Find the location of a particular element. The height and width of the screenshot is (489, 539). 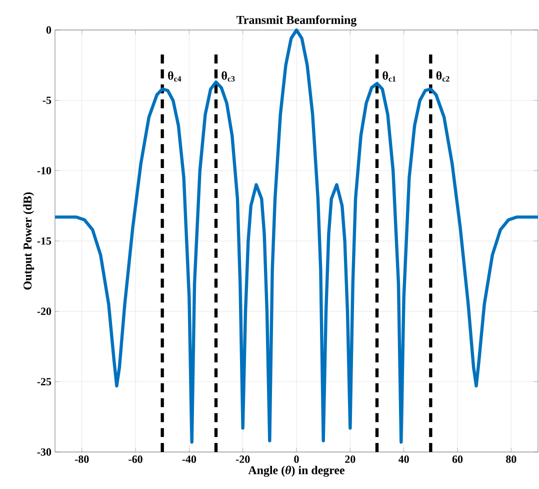

x-tick-label: 80 is located at coordinates (511, 459).